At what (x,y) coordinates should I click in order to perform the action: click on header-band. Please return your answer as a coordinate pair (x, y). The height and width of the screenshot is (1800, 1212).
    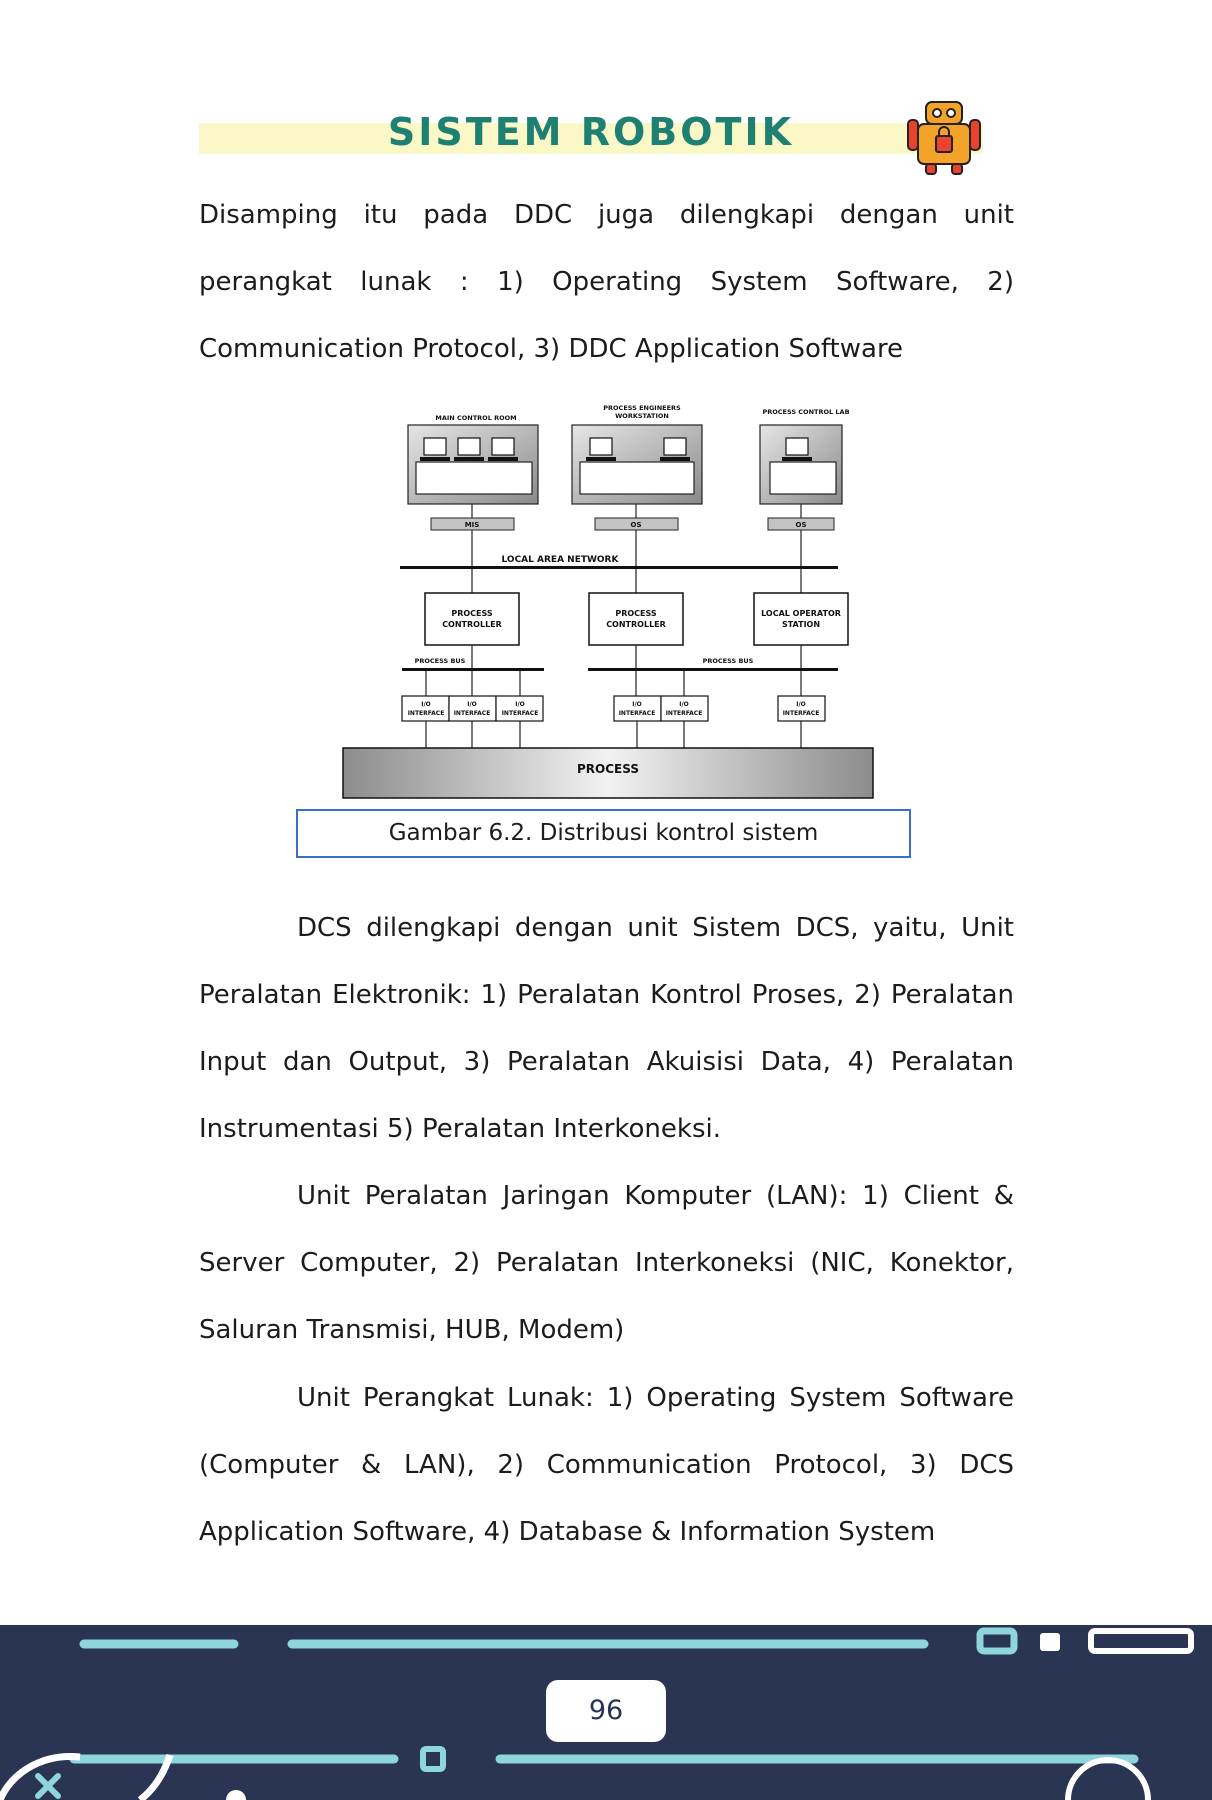
    Looking at the image, I should click on (591, 138).